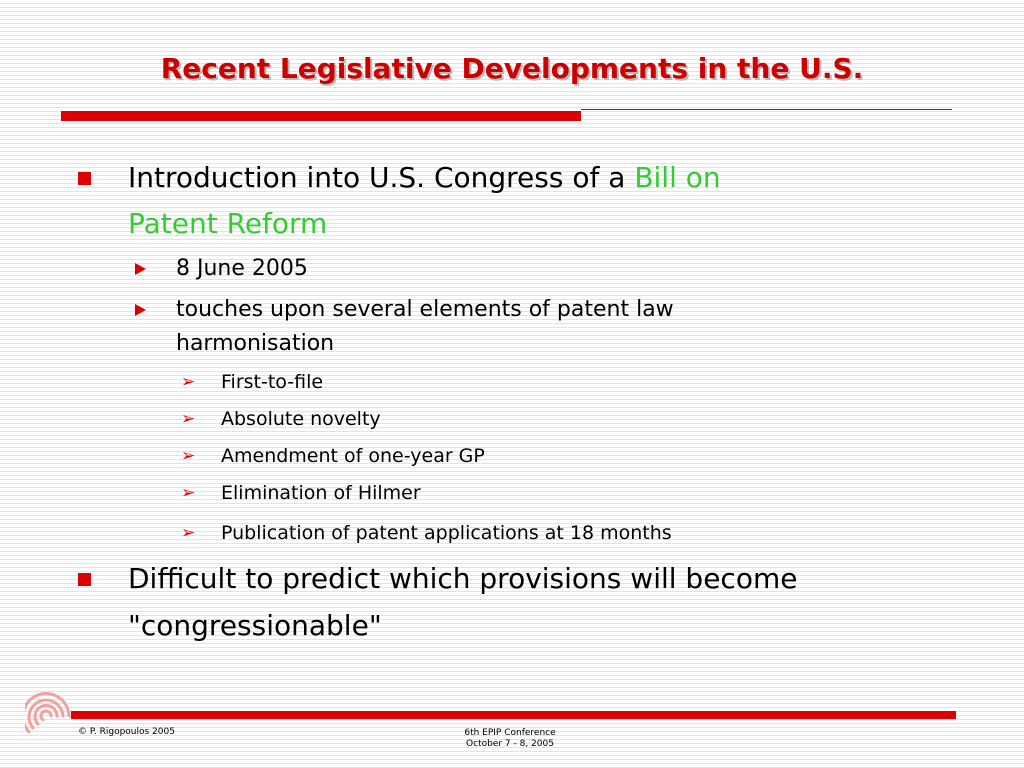  Describe the element at coordinates (321, 116) in the screenshot. I see `title-underline-thick` at that location.